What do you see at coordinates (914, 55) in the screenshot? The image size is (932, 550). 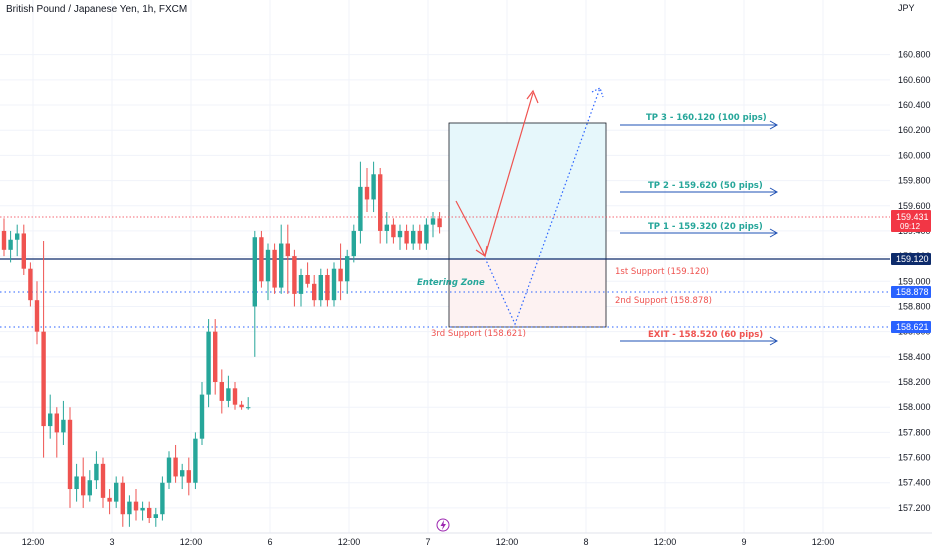 I see `price-tick-label: 160.800` at bounding box center [914, 55].